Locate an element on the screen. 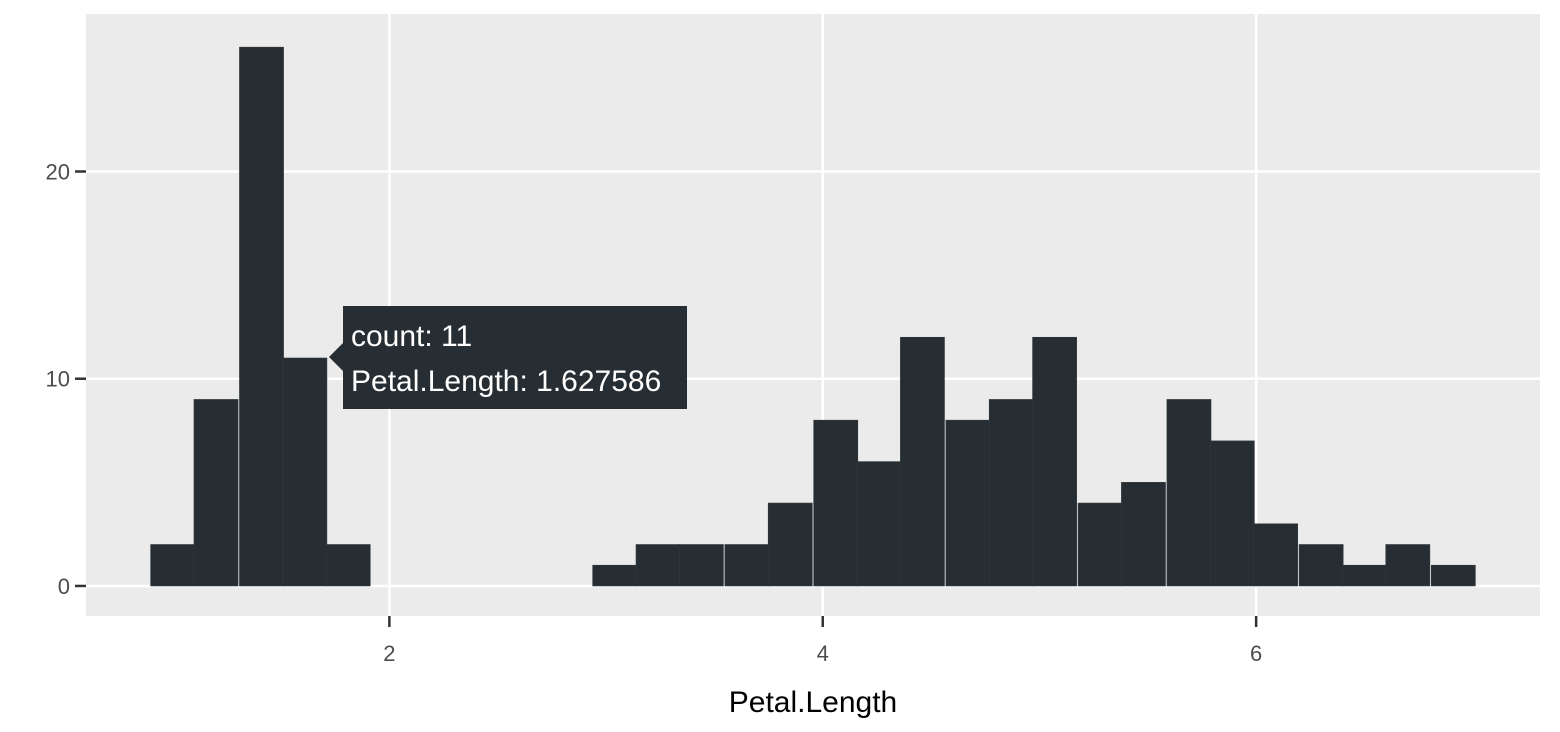 This screenshot has height=732, width=1560. y-tick-label: 10 is located at coordinates (58, 379).